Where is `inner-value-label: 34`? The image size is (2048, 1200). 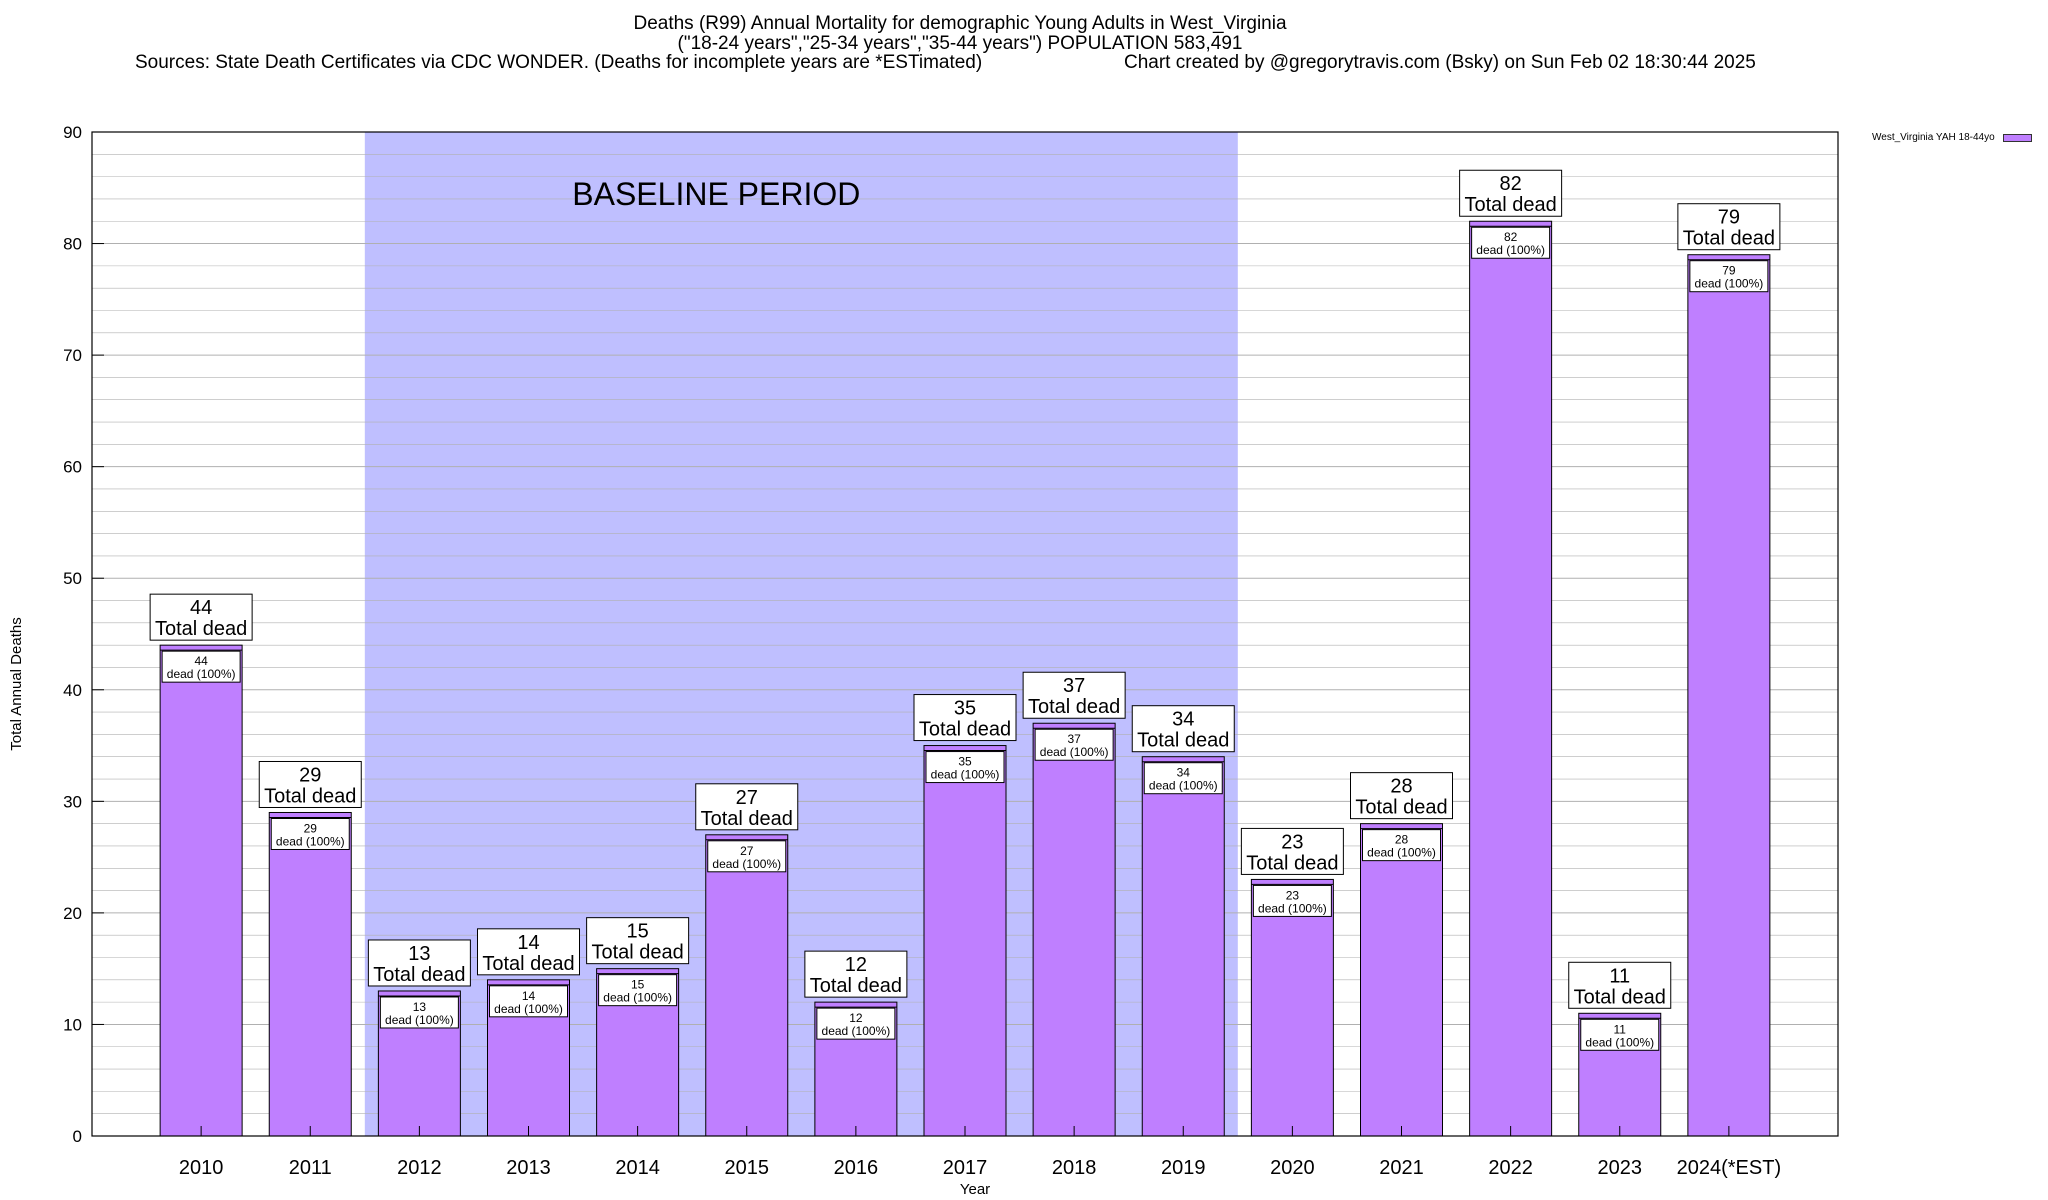 inner-value-label: 34 is located at coordinates (1184, 773).